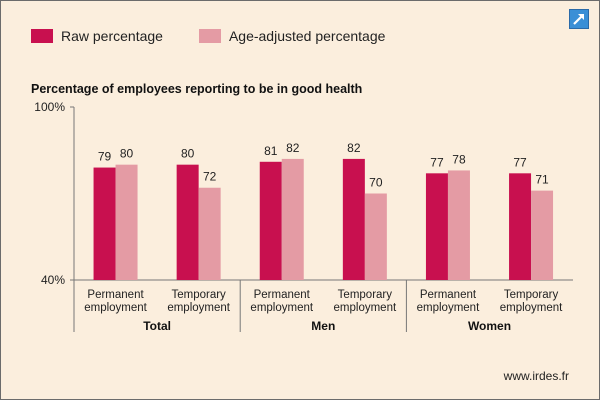 The image size is (600, 400). Describe the element at coordinates (209, 36) in the screenshot. I see `legend-swatch-adjusted` at that location.